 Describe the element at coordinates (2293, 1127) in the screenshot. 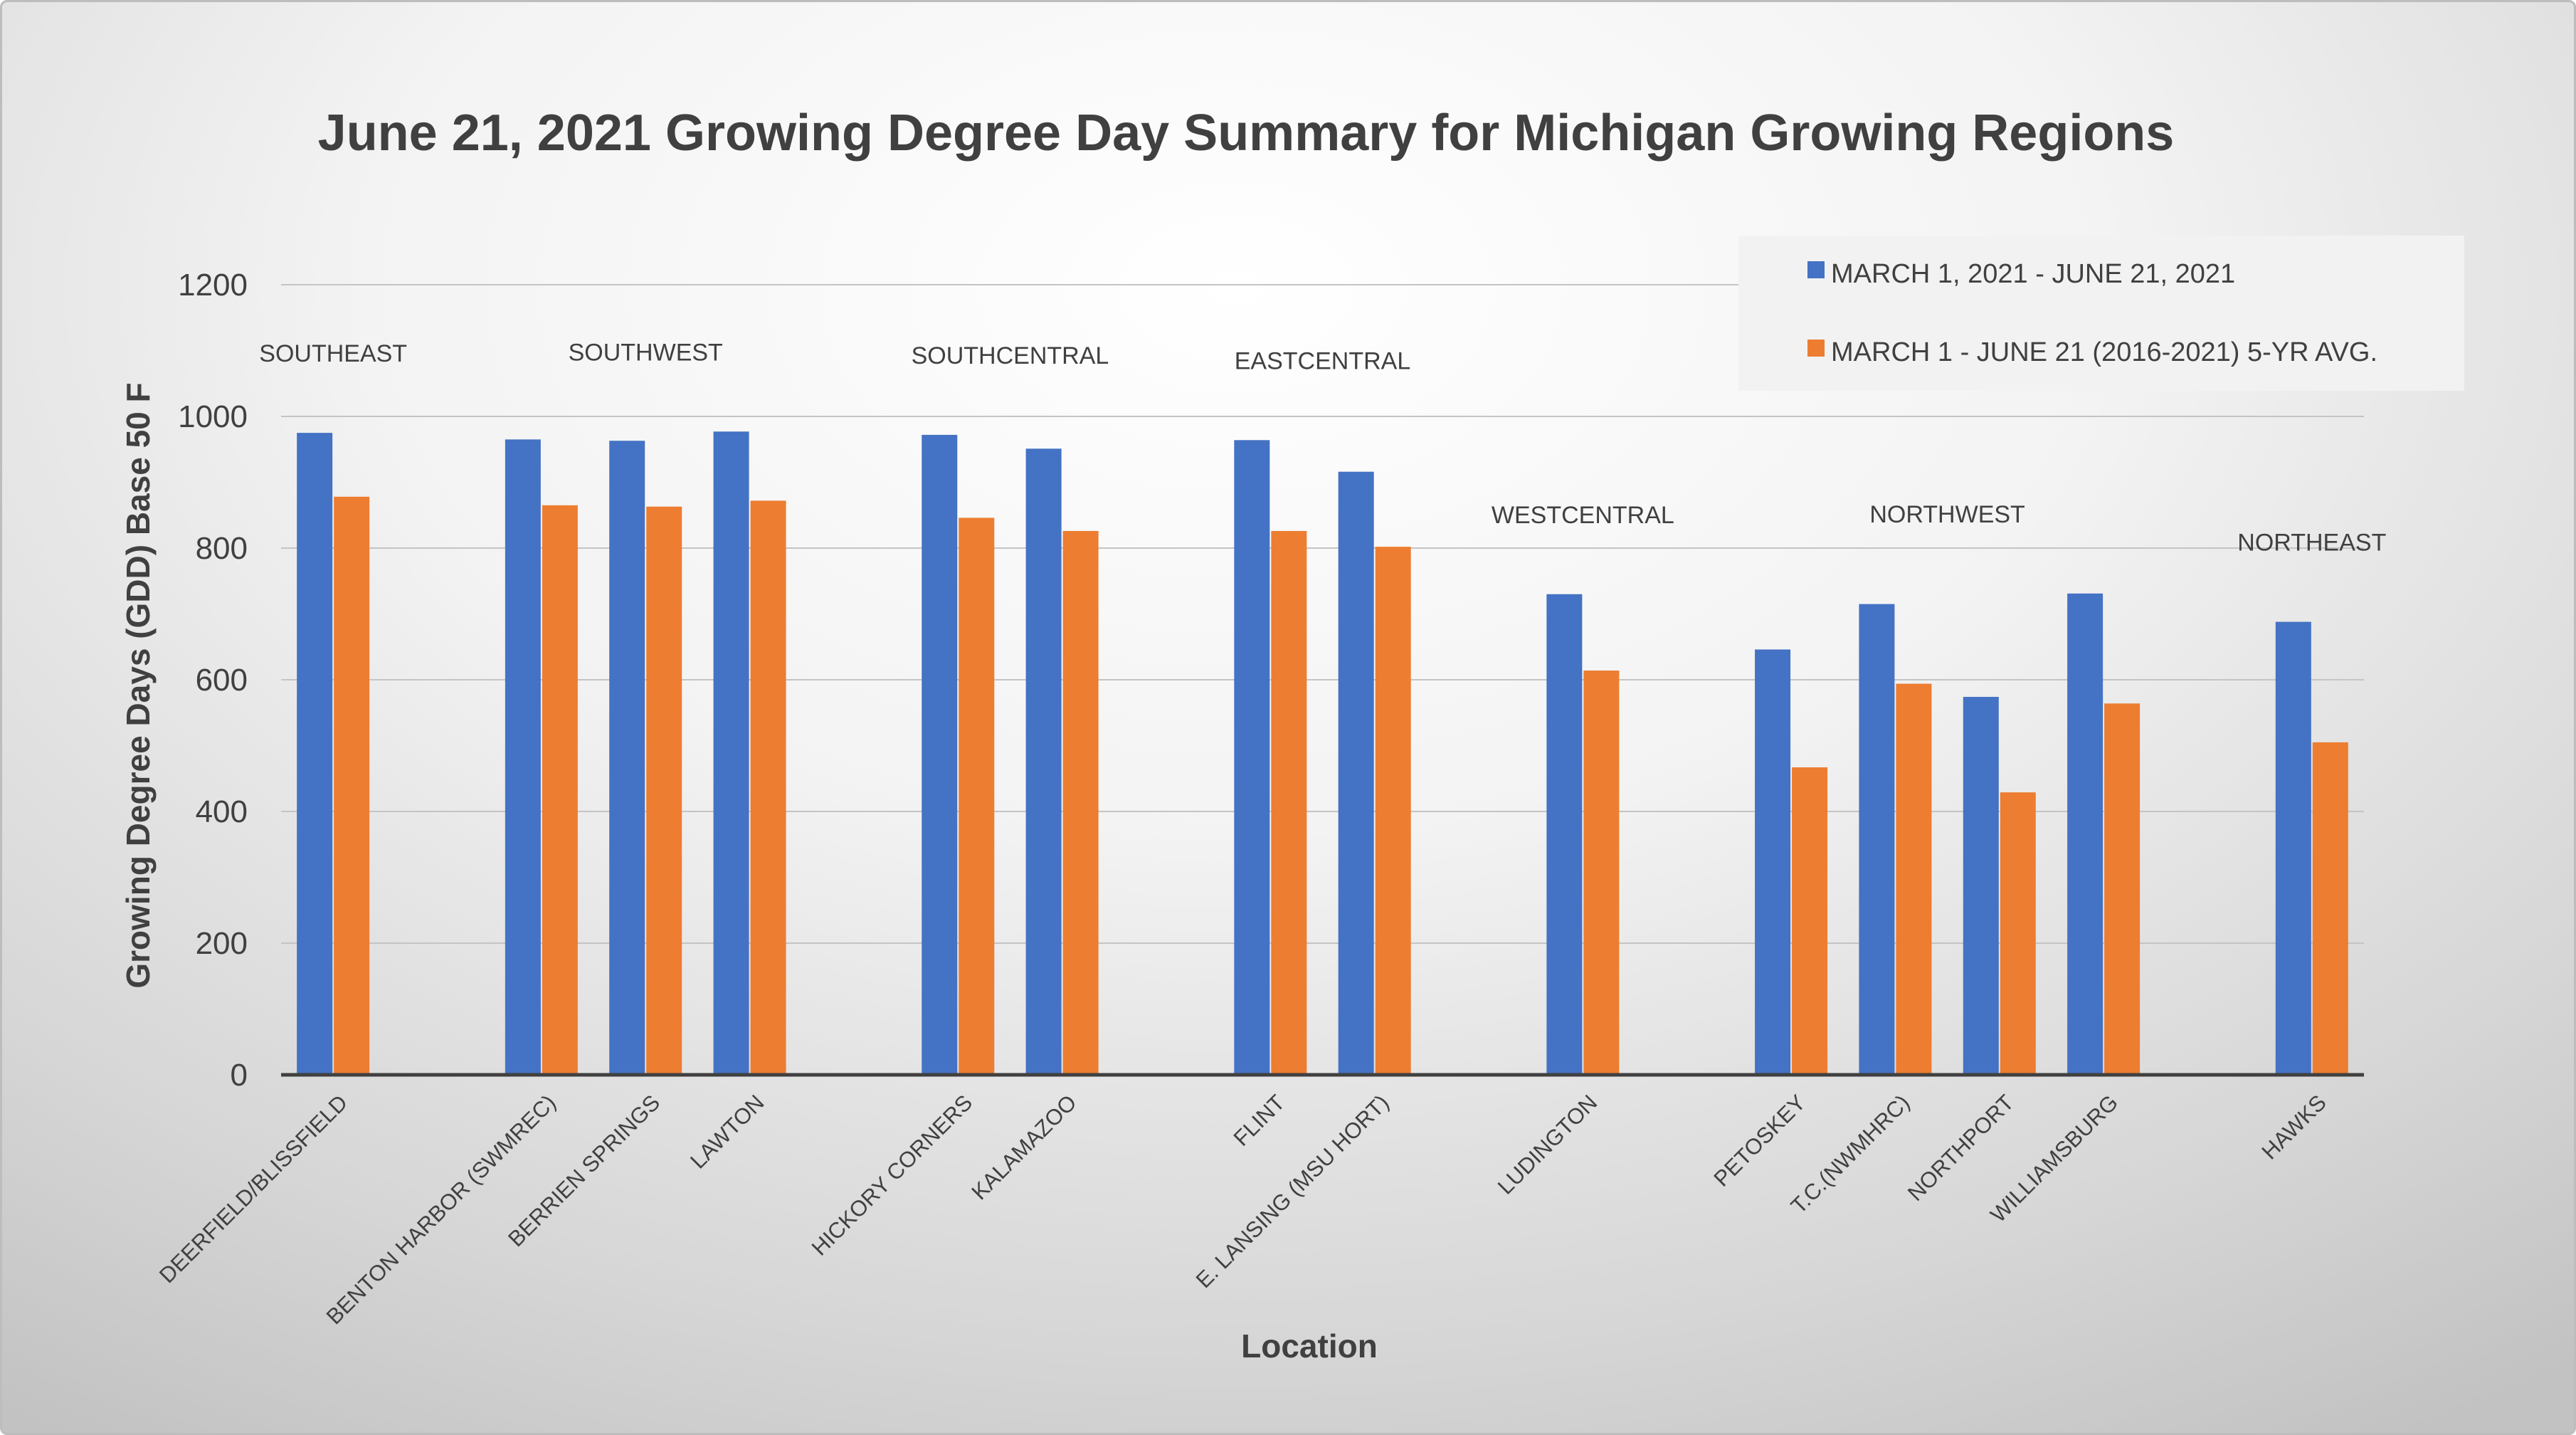

I see `x-tick-label: HAWKS` at that location.